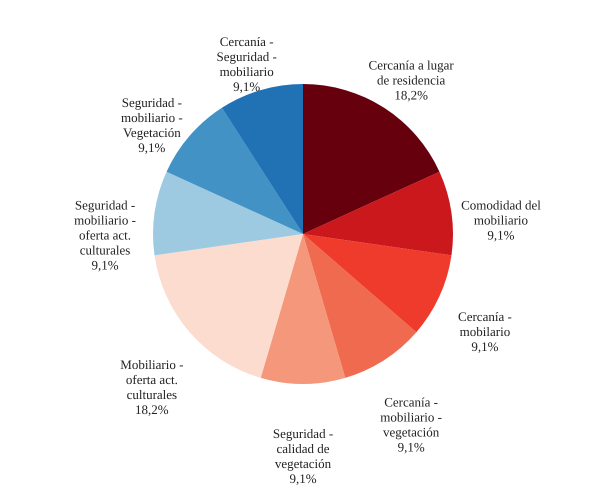 This screenshot has height=492, width=606. What do you see at coordinates (411, 73) in the screenshot?
I see `slice-label: Cercanía a lugar de residencia` at bounding box center [411, 73].